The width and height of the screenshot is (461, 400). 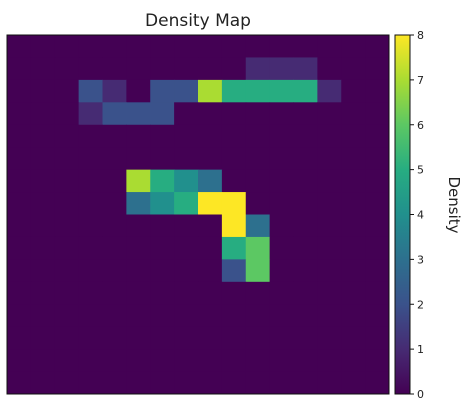 What do you see at coordinates (402, 214) in the screenshot?
I see `colorbar` at bounding box center [402, 214].